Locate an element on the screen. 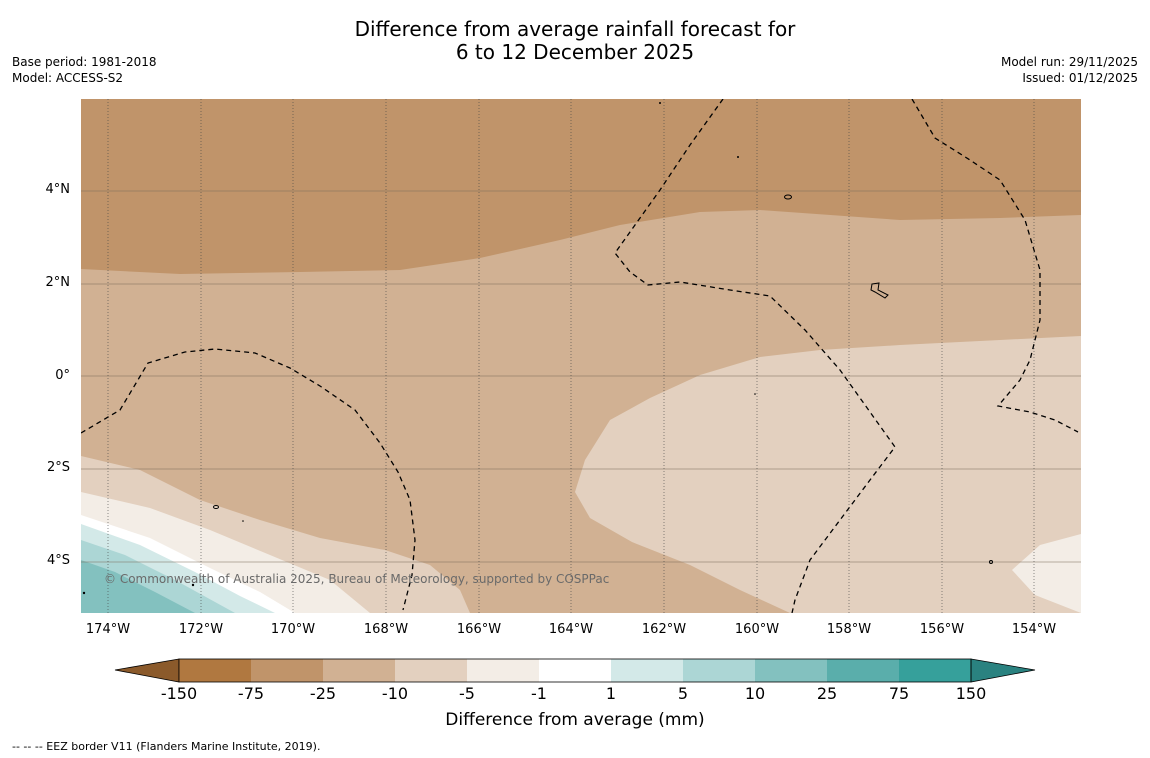  lat-label-2s: 2°S is located at coordinates (58, 467).